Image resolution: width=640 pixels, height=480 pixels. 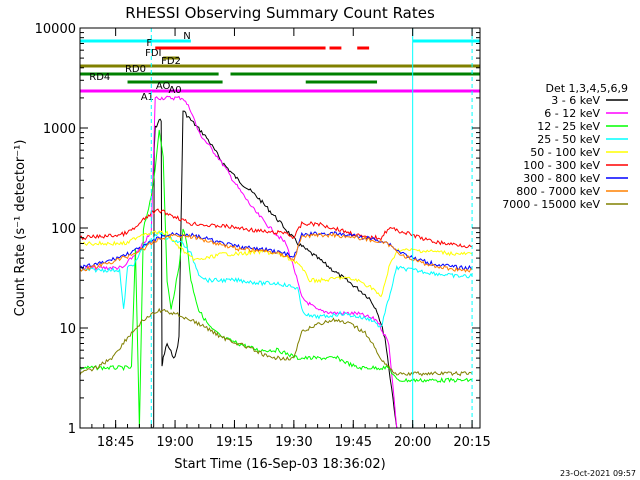 I want to click on state-bar-label-n: N, so click(x=186, y=36).